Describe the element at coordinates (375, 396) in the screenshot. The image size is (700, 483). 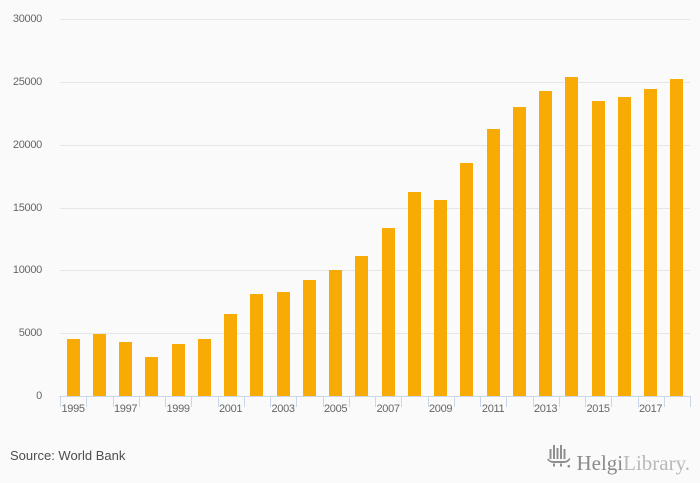
I see `x-axis-line` at that location.